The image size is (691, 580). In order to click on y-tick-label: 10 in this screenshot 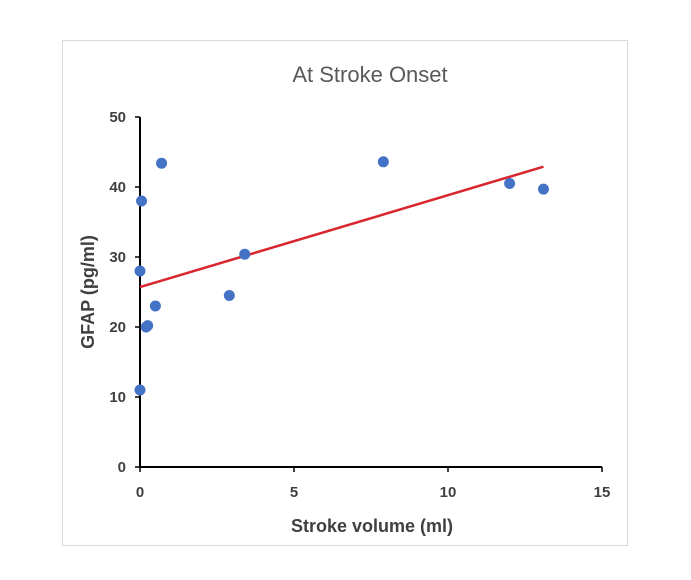, I will do `click(117, 397)`.